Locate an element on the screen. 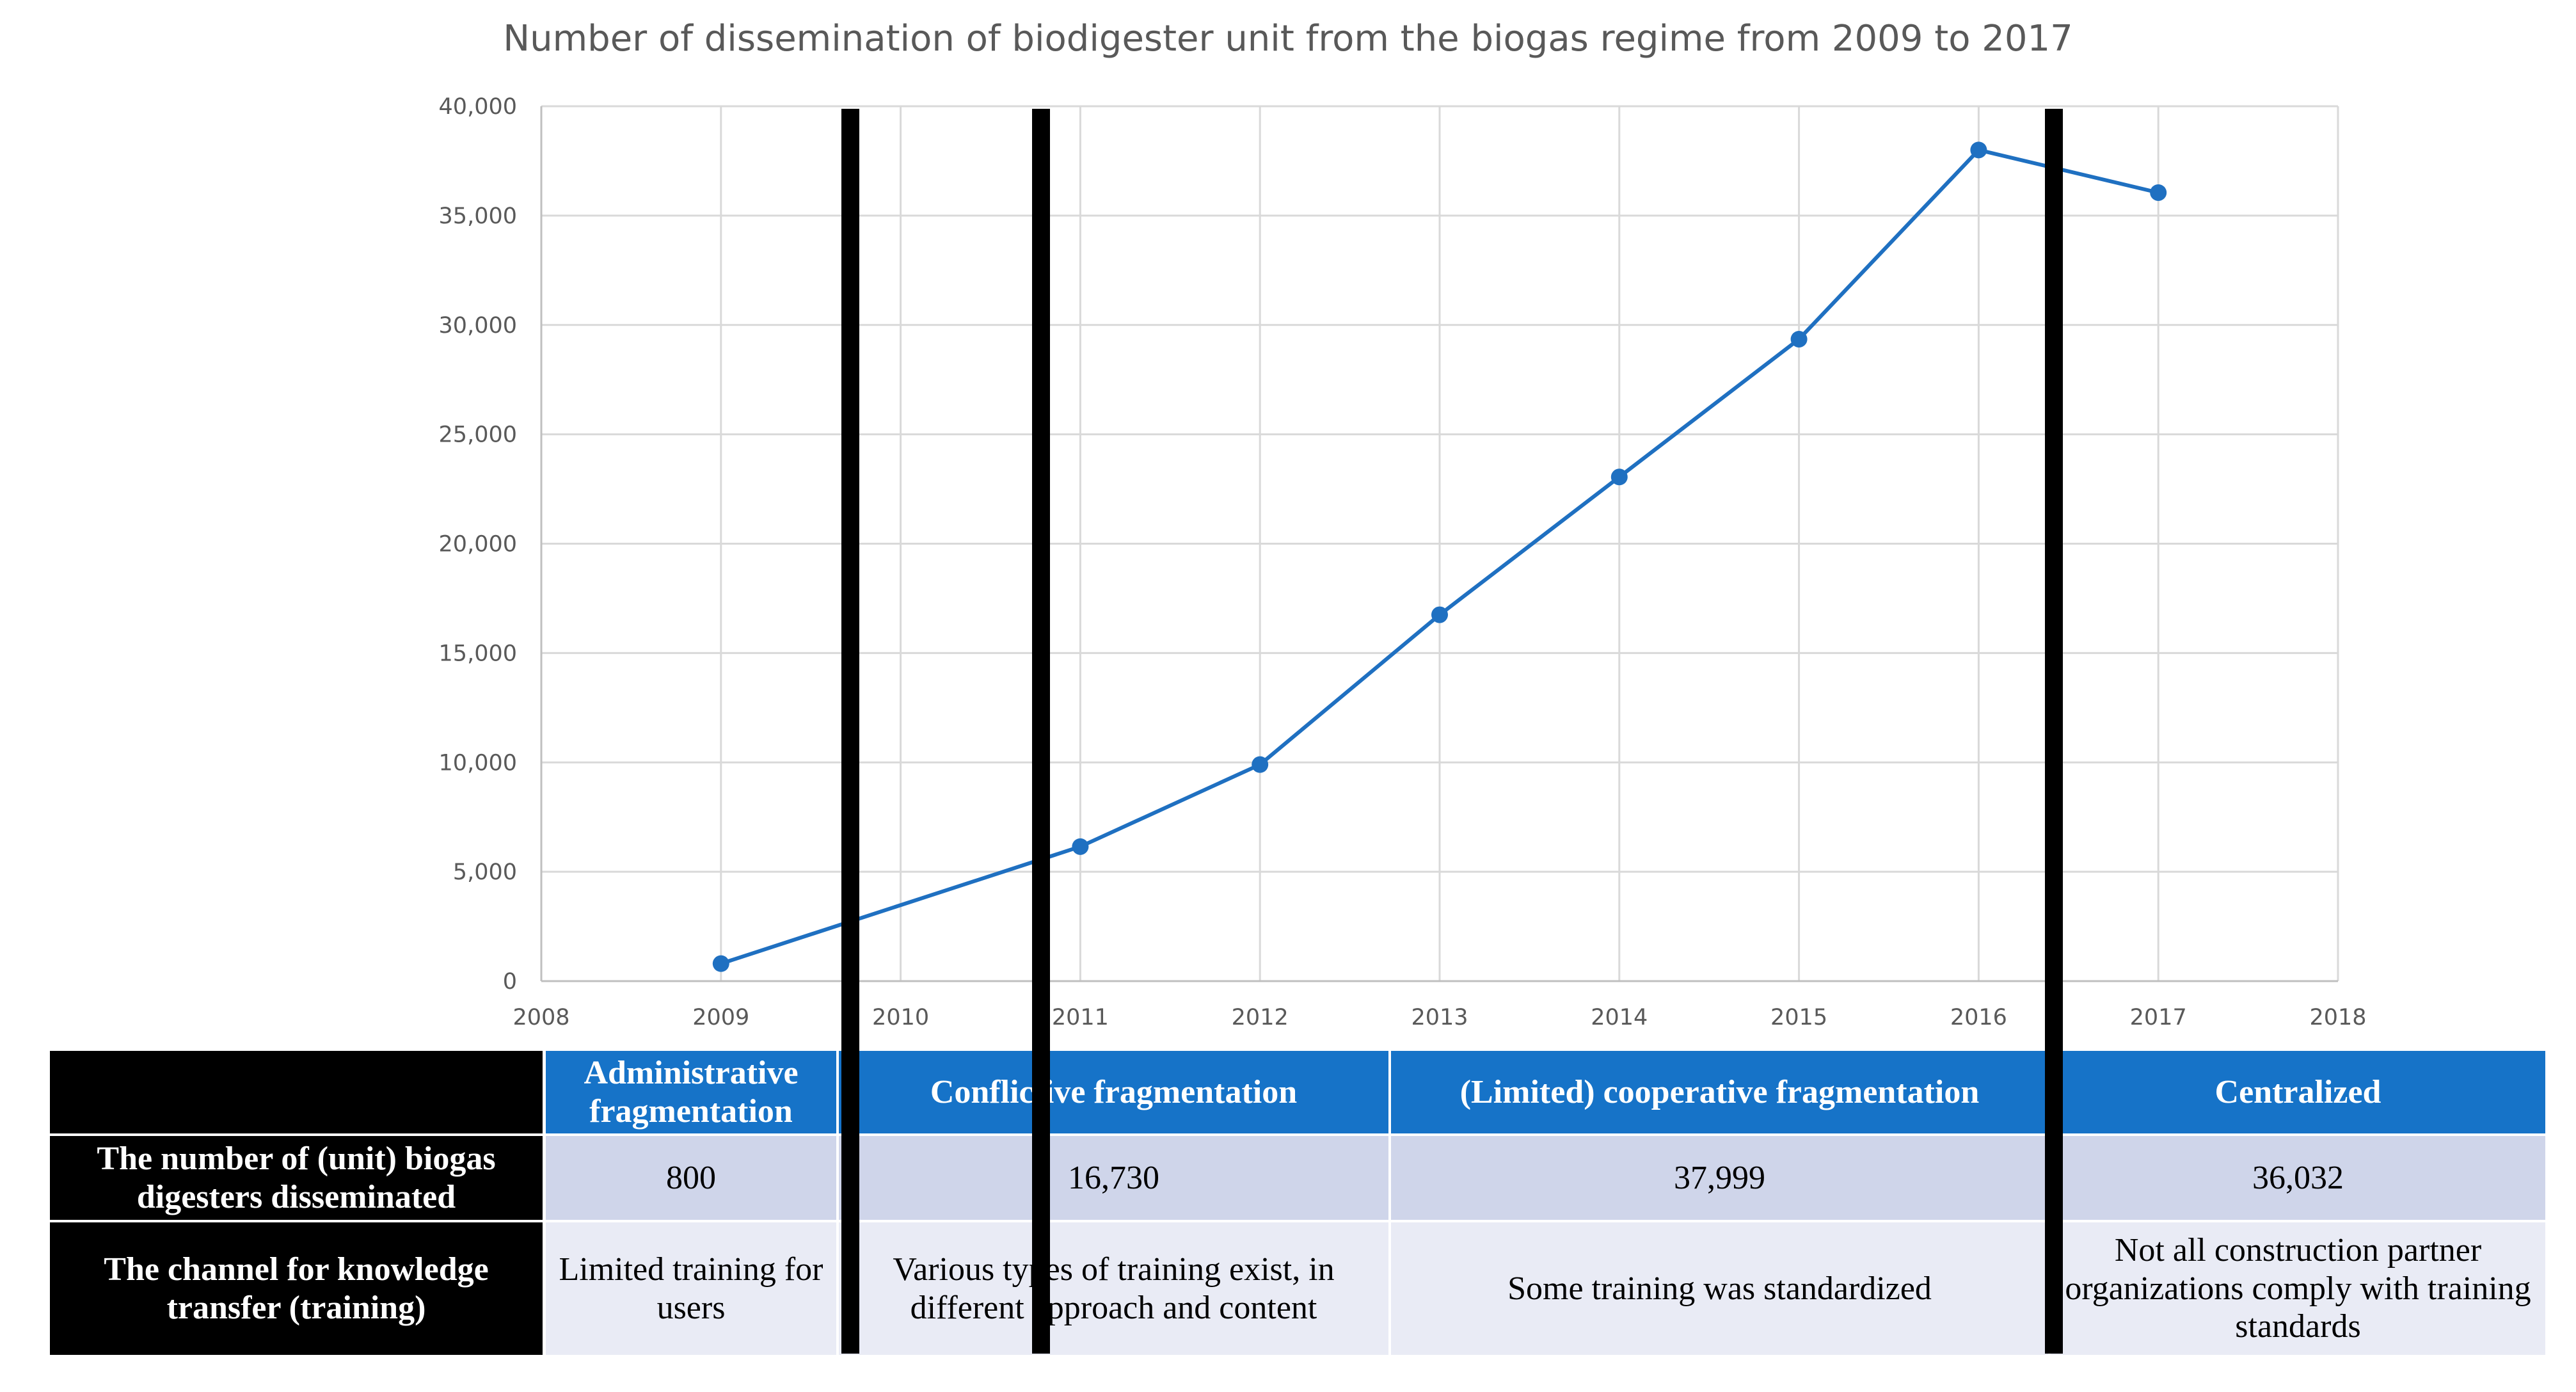  y-tick-label: 5,000 is located at coordinates (485, 872).